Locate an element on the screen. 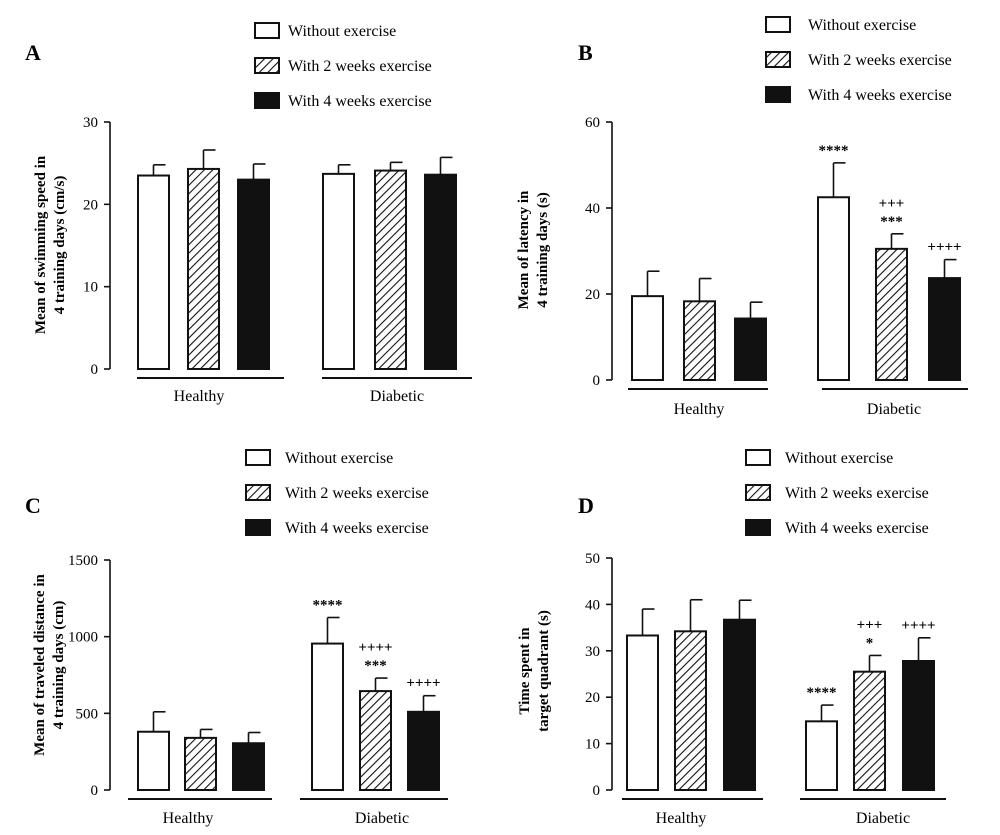 The height and width of the screenshot is (835, 1000). y-axis-title-line: Mean of latency in is located at coordinates (524, 249).